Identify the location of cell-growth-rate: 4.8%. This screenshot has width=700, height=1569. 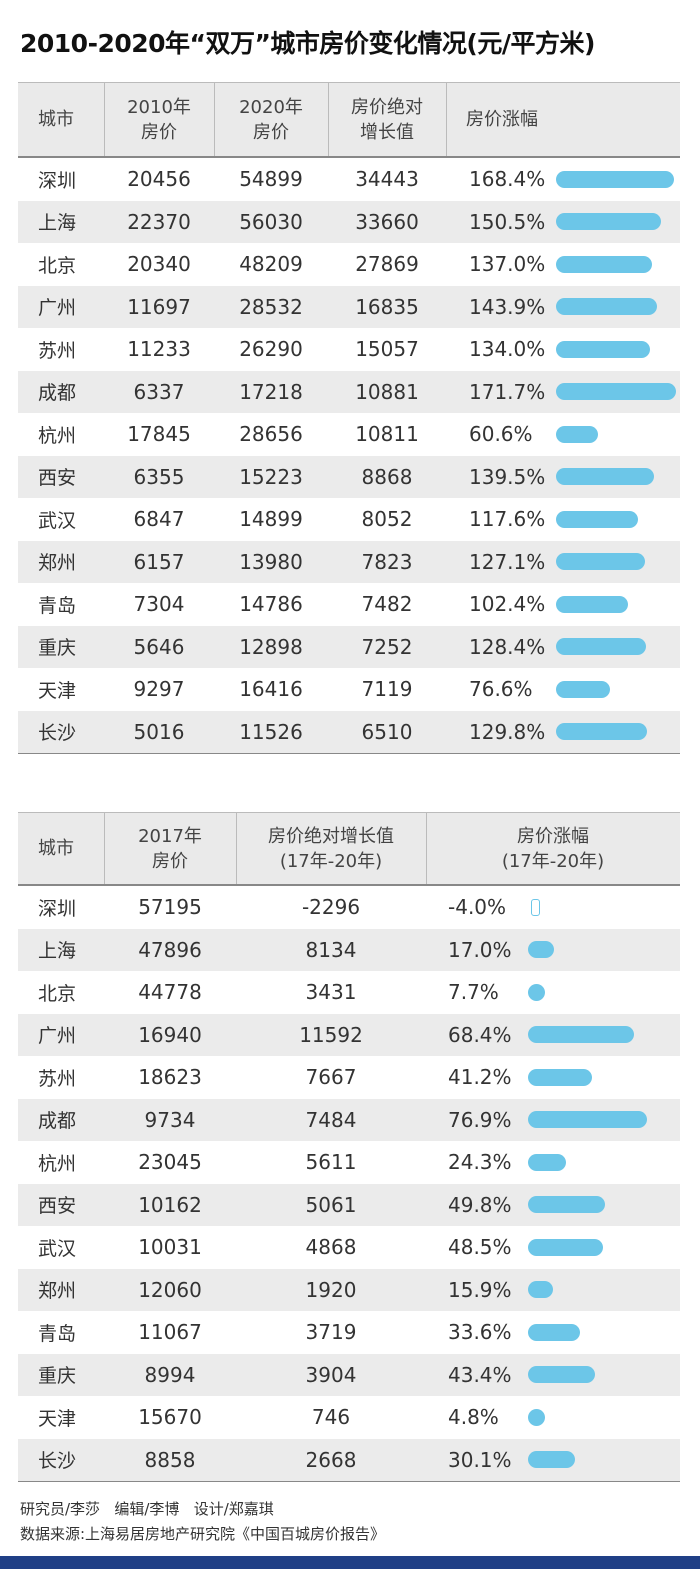
(473, 1417).